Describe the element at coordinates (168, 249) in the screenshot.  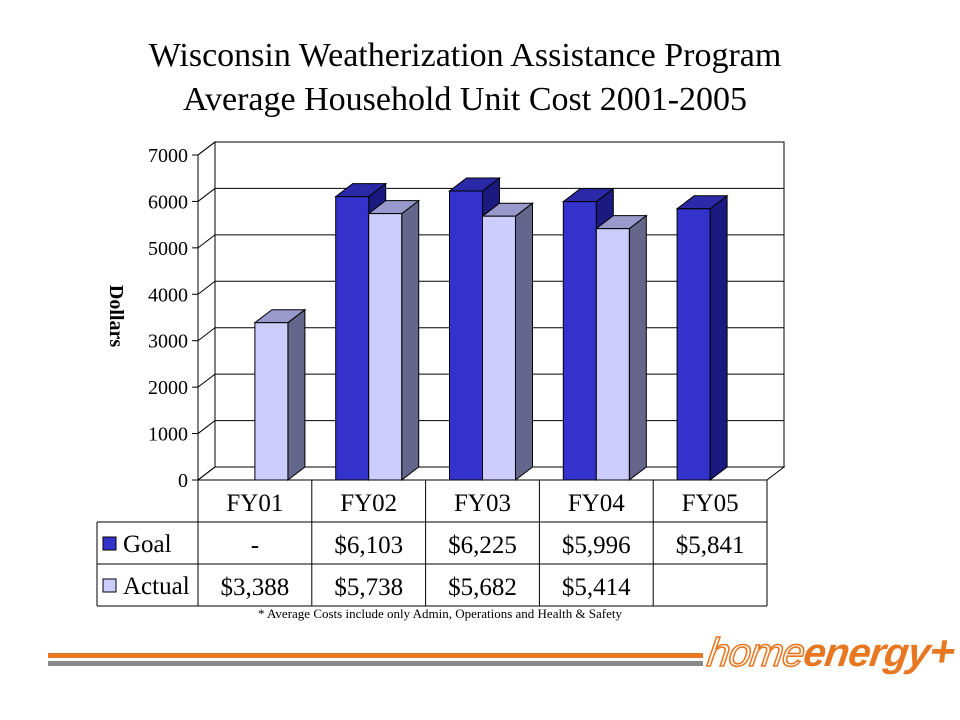
I see `y-tick-label: 5000` at that location.